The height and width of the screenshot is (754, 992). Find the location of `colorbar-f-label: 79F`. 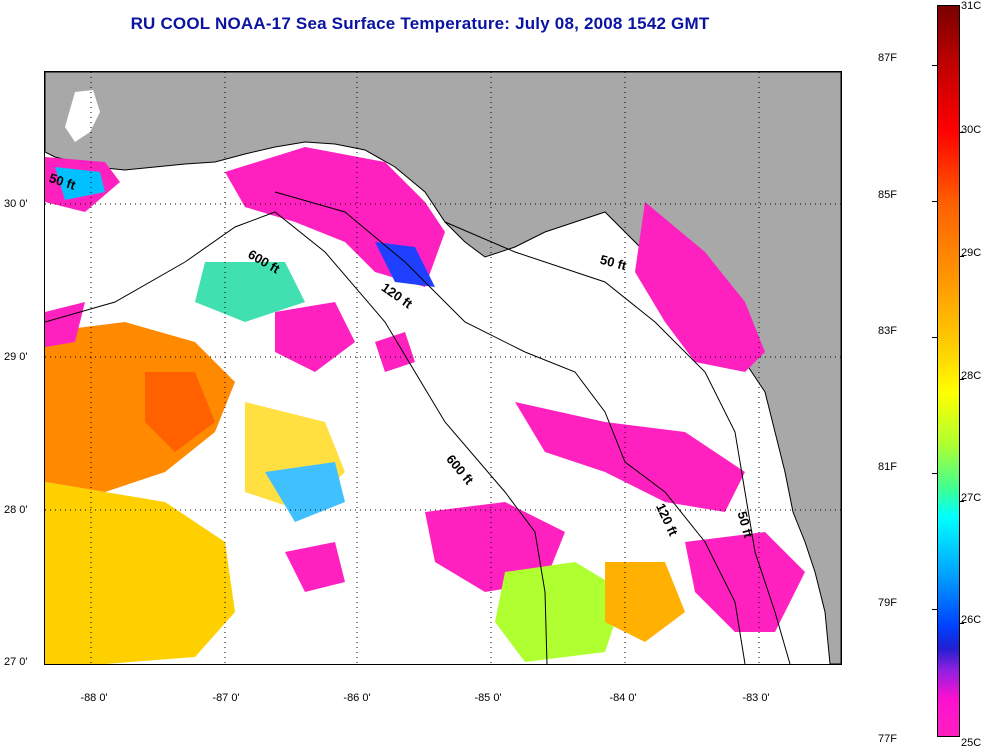

colorbar-f-label: 79F is located at coordinates (887, 603).